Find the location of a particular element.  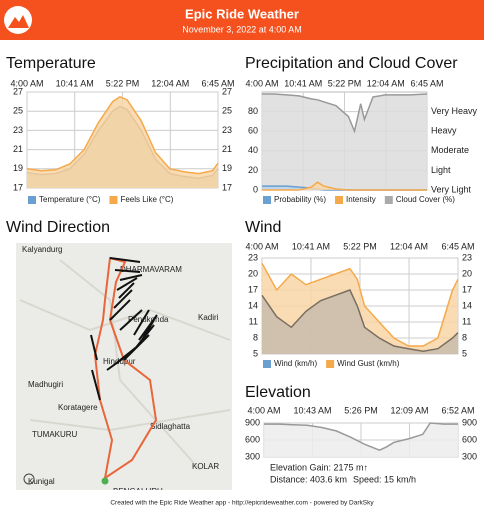

y-tick-label-right: 8 is located at coordinates (464, 337).